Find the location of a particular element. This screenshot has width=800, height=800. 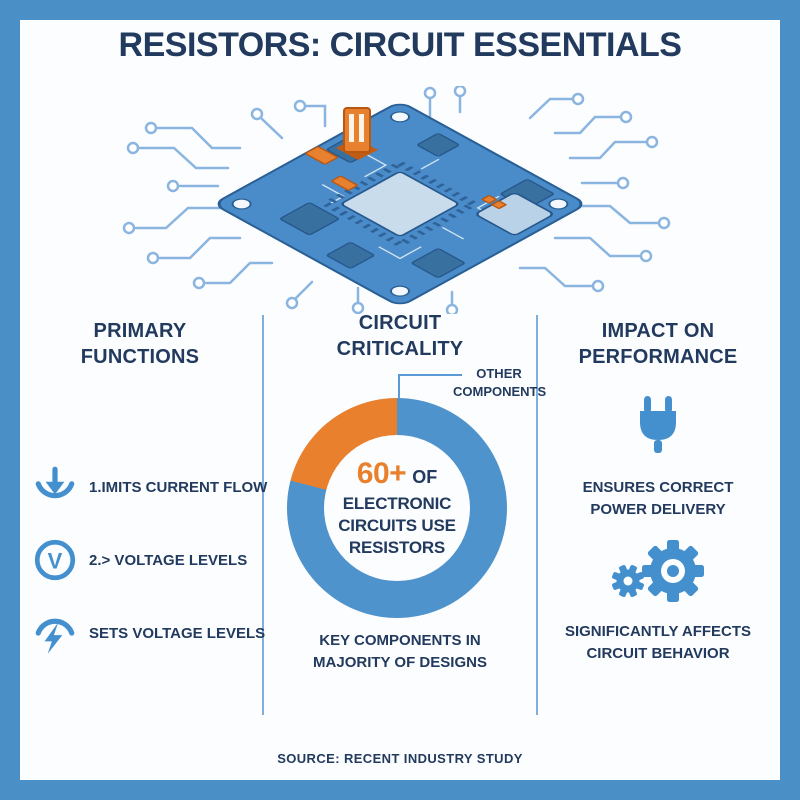

middle-column-header: CIRCUIT CRITICALITY is located at coordinates (400, 336).